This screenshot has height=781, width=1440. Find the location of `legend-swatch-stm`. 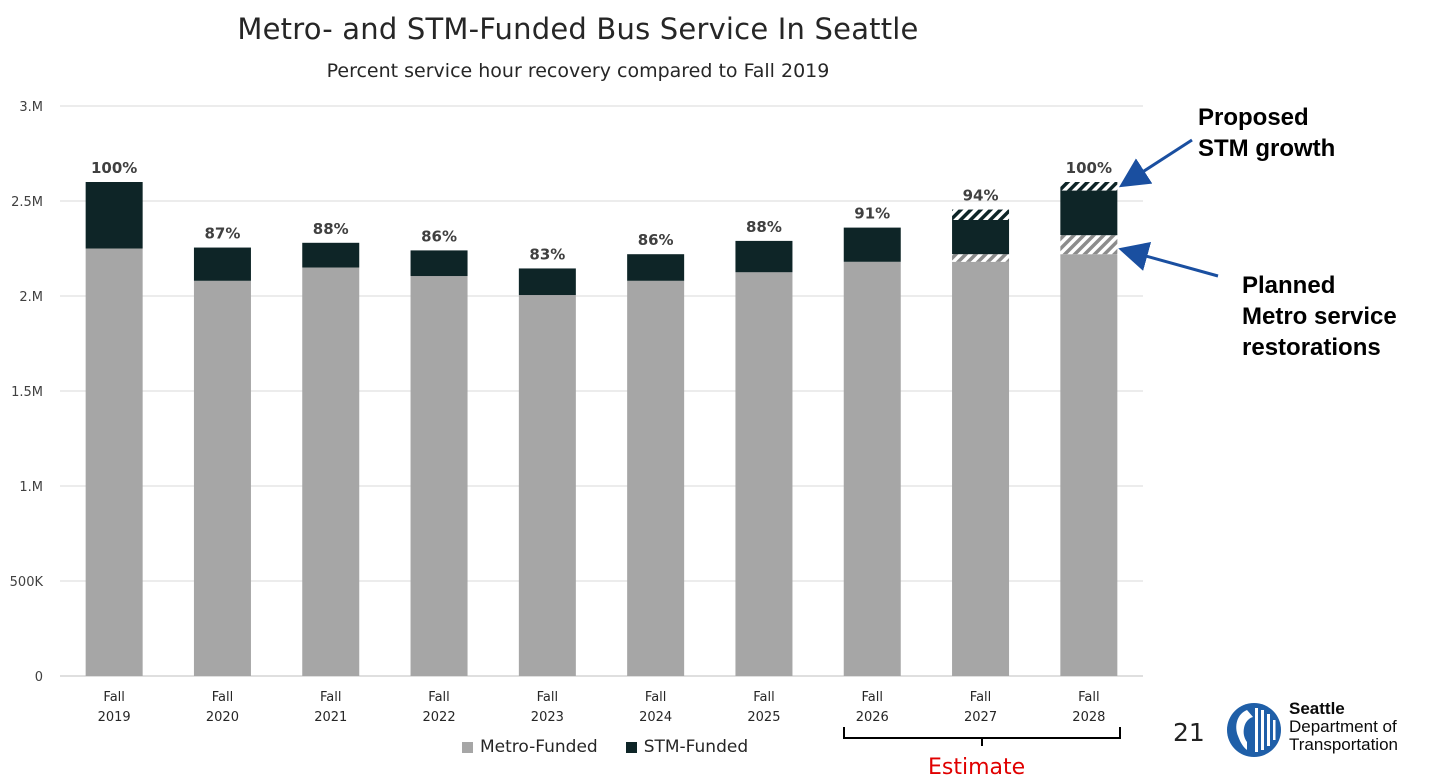

legend-swatch-stm is located at coordinates (631, 747).